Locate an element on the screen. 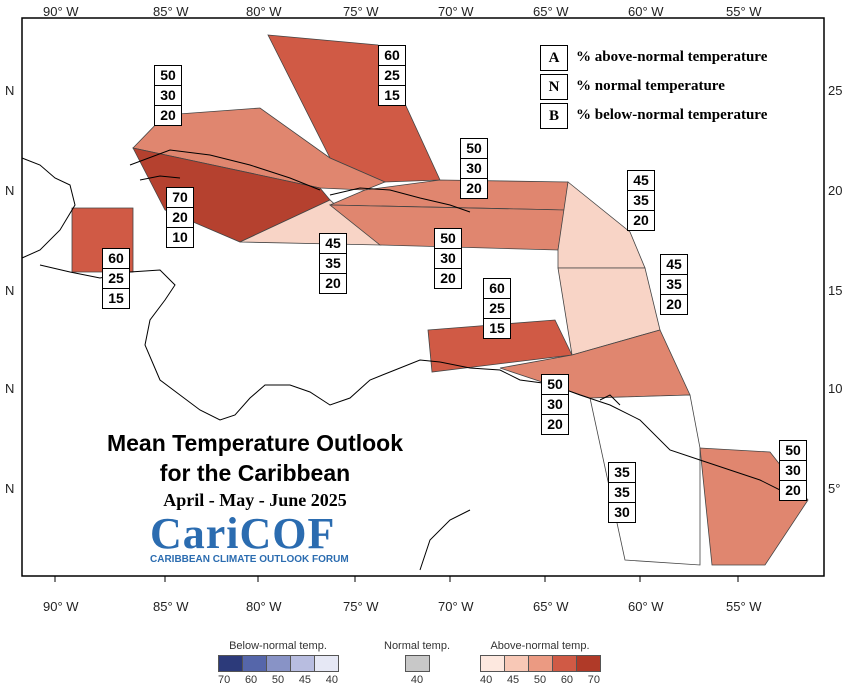 This screenshot has height=686, width=845. prob-below: 30 is located at coordinates (622, 512).